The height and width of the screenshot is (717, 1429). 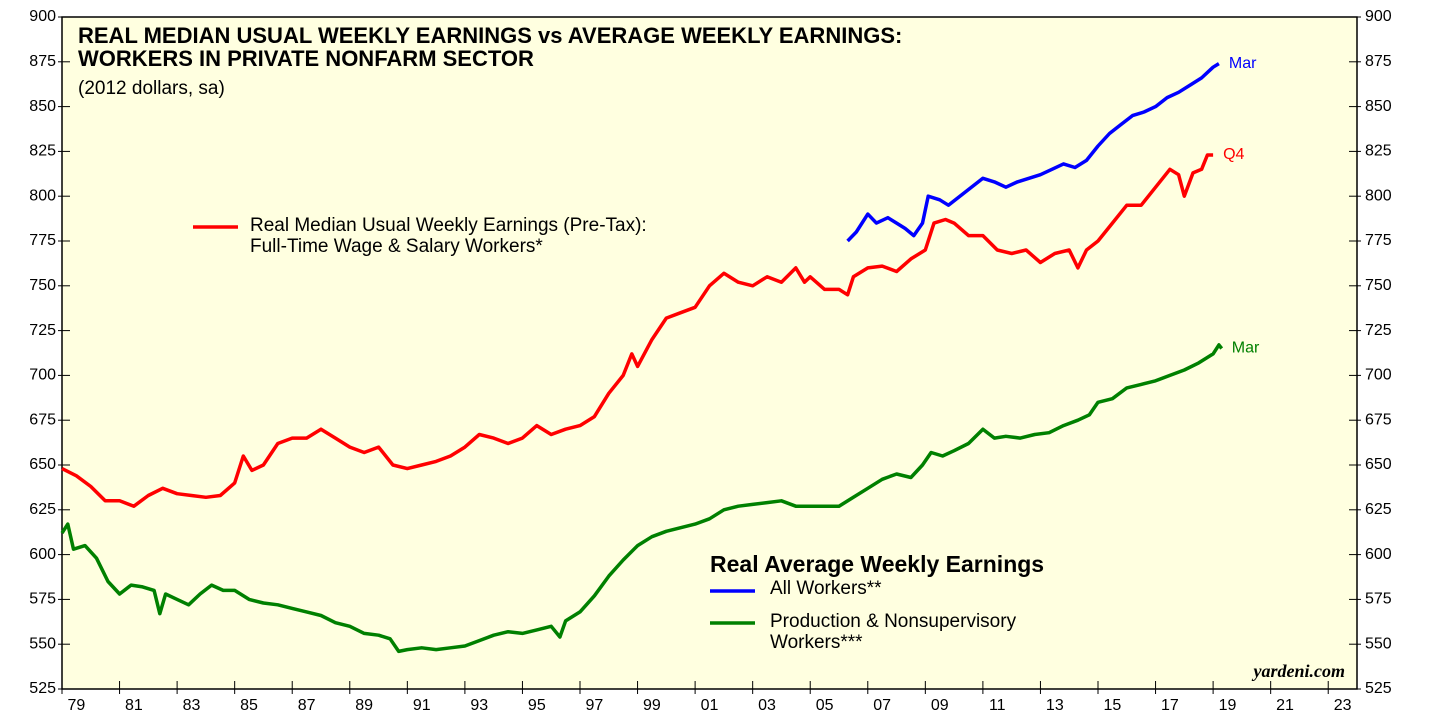 I want to click on x-tick-label: 83, so click(x=192, y=705).